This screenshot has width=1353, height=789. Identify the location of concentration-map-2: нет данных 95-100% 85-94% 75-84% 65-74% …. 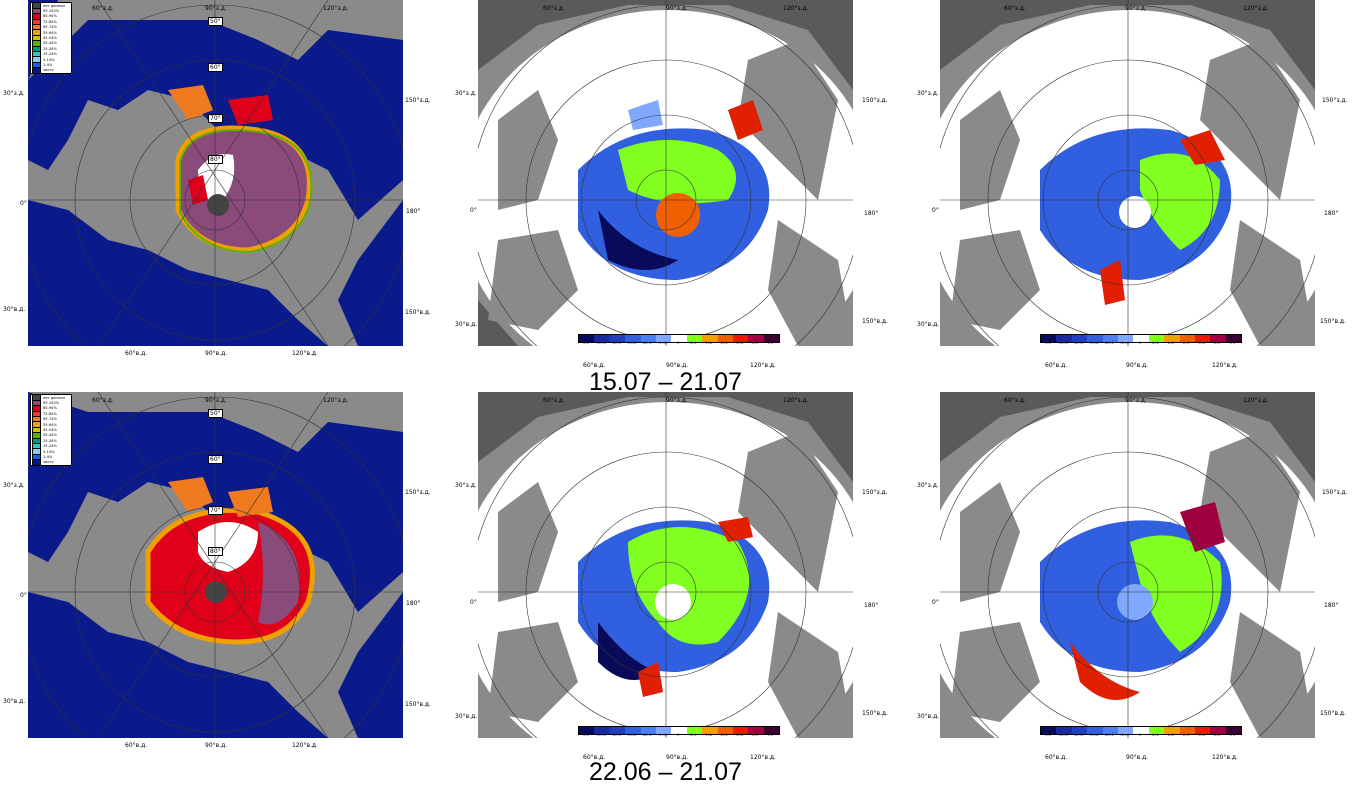
(215, 565).